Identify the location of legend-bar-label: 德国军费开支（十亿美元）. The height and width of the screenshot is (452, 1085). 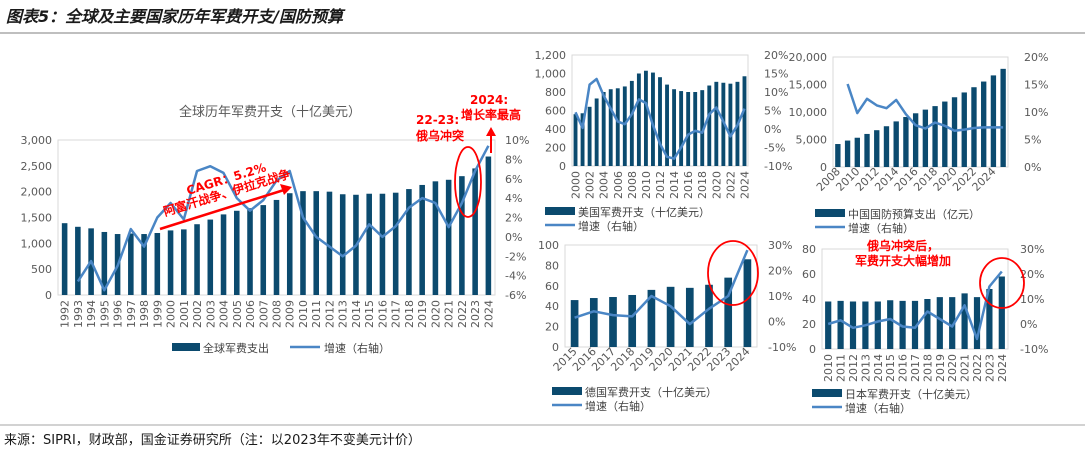
(651, 392).